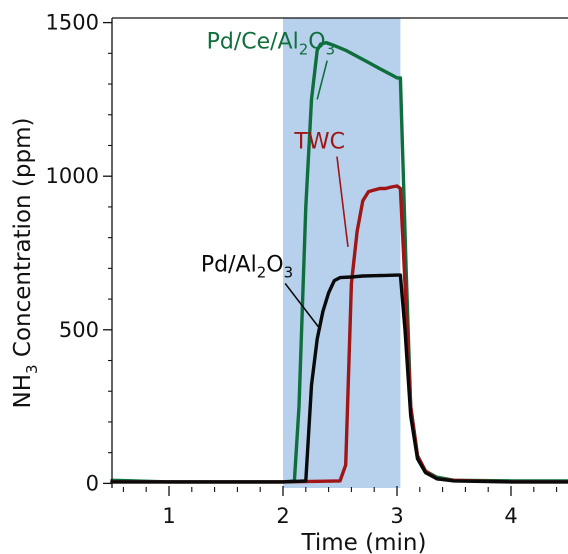  Describe the element at coordinates (247, 266) in the screenshot. I see `series-label-2: Pd/Al2O3` at that location.